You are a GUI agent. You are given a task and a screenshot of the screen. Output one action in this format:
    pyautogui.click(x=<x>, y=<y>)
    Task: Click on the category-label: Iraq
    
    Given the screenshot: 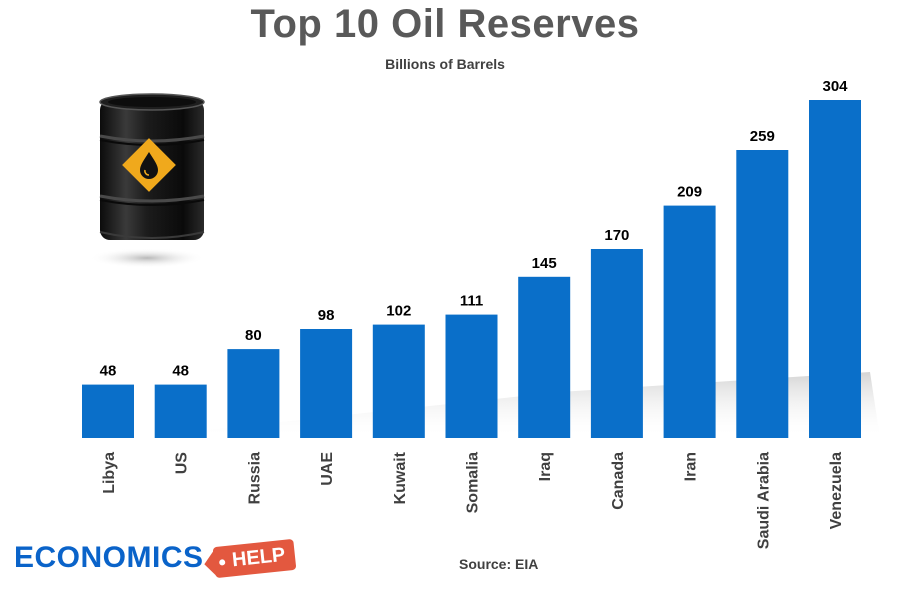 What is the action you would take?
    pyautogui.click(x=545, y=466)
    